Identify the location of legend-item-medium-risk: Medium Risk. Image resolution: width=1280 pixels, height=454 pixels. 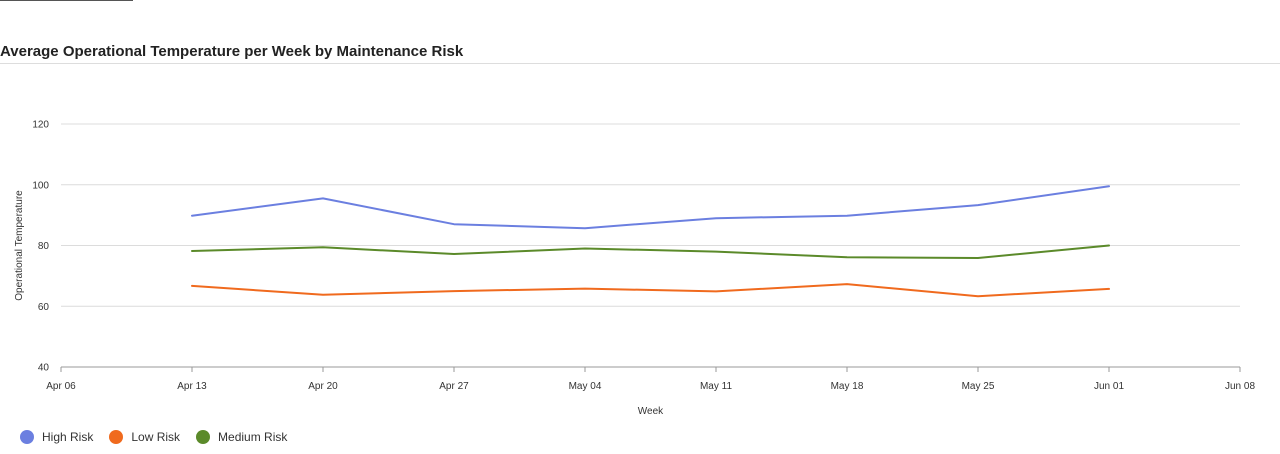
(241, 437).